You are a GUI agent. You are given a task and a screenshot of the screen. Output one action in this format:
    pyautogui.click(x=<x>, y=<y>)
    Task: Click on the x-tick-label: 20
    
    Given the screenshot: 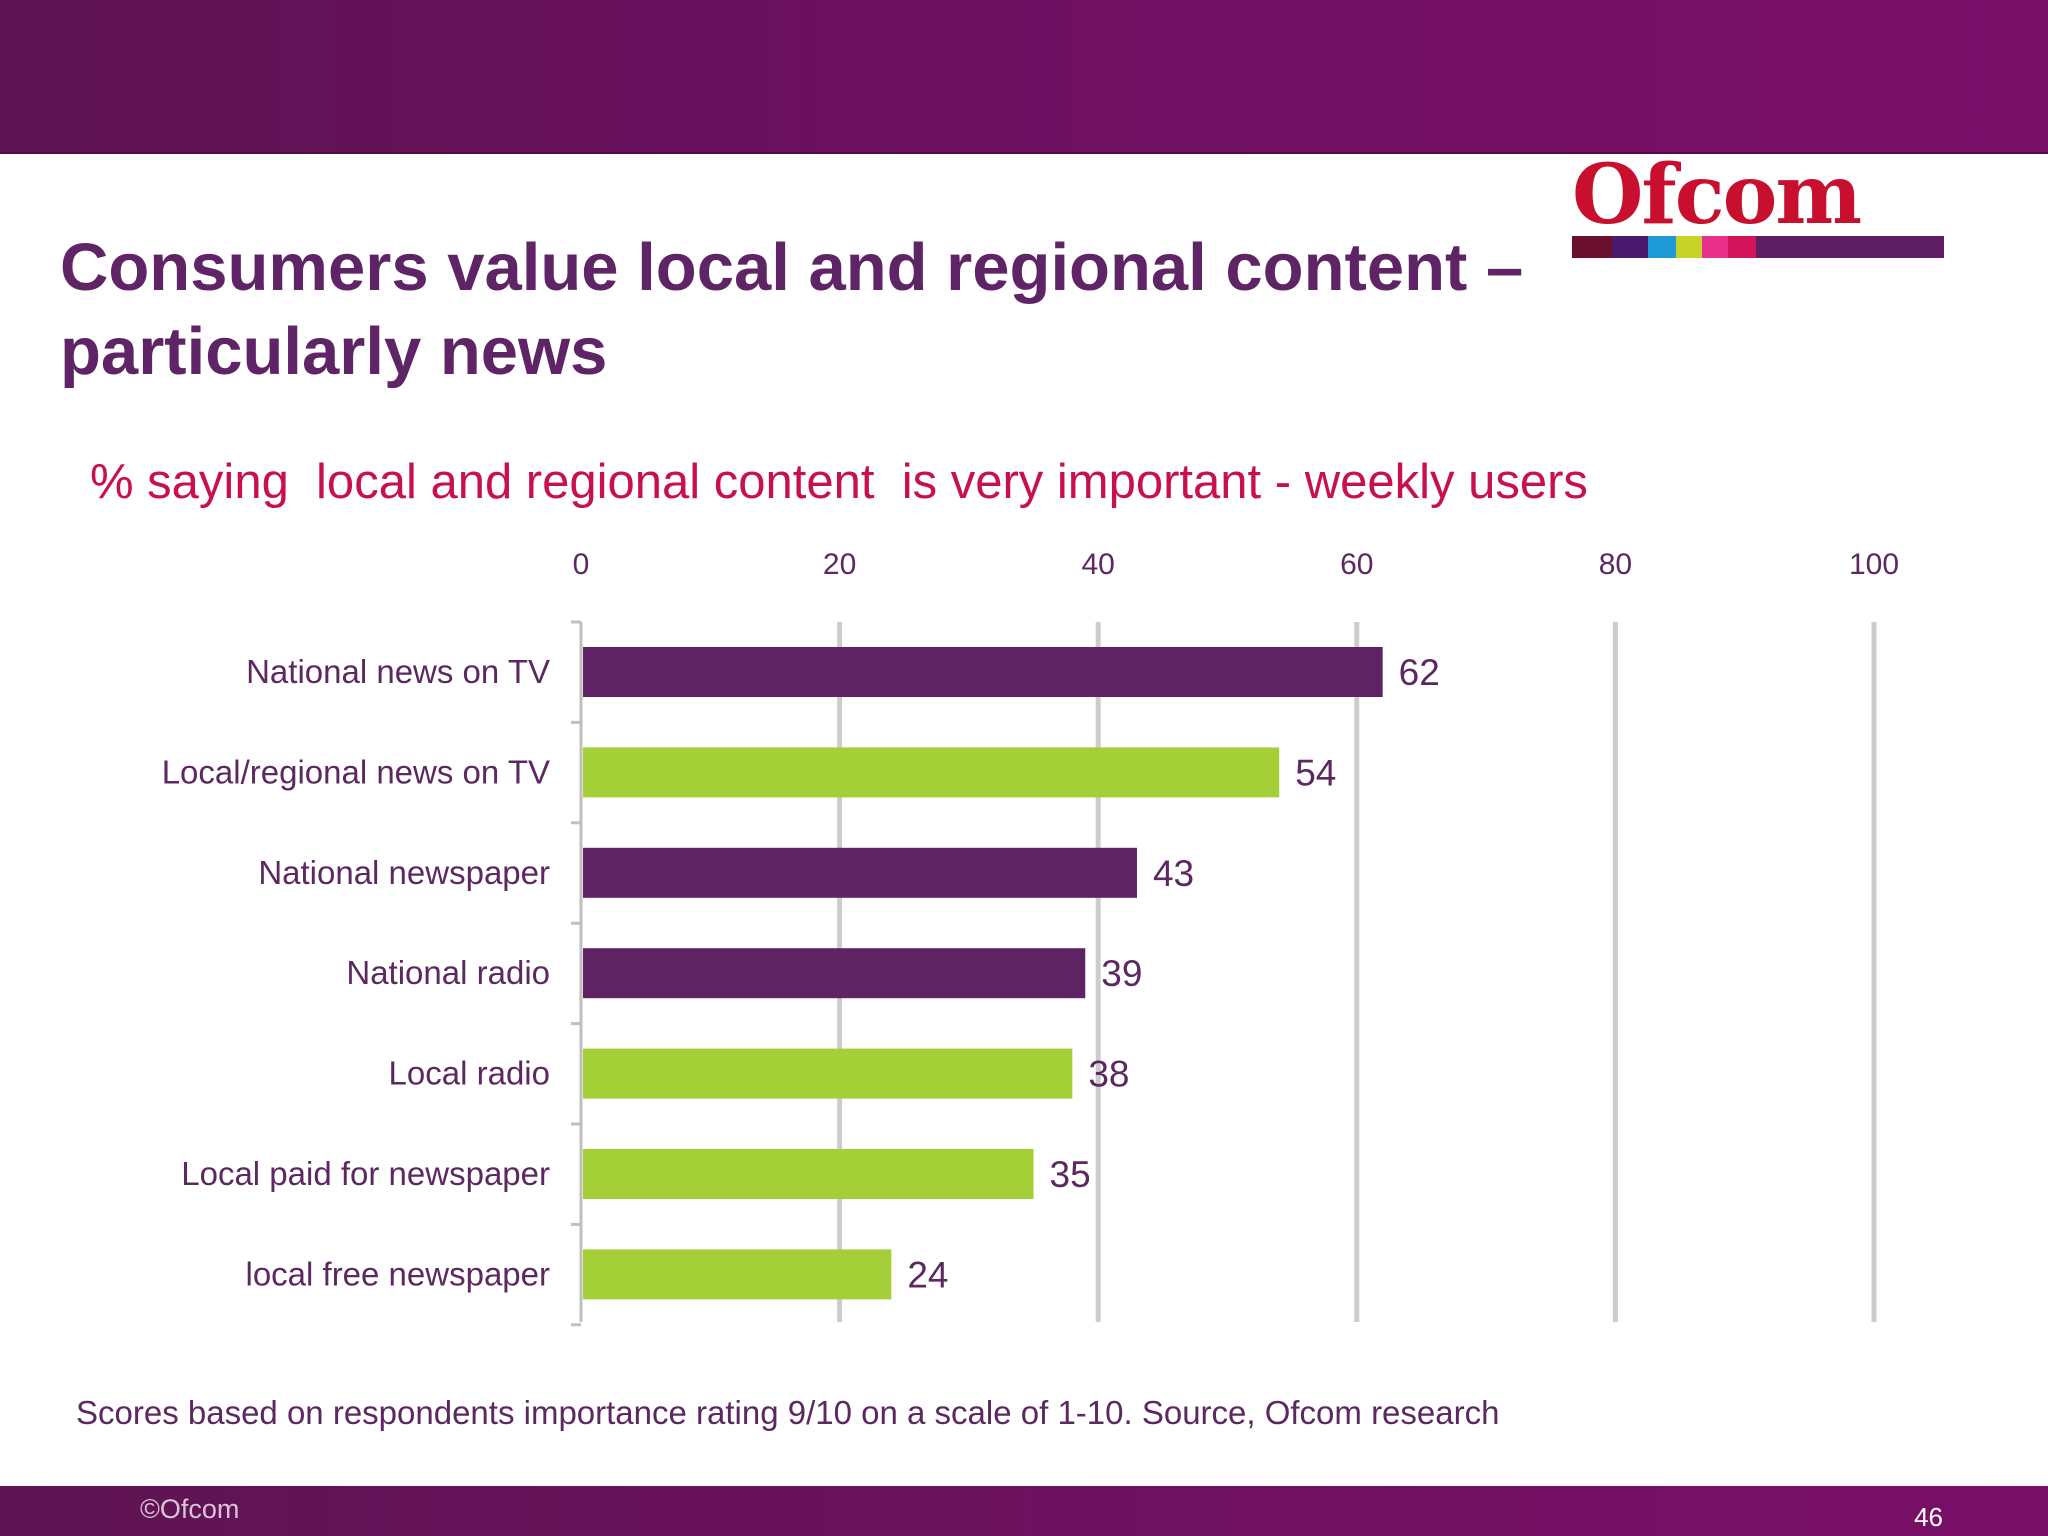 What is the action you would take?
    pyautogui.click(x=839, y=564)
    